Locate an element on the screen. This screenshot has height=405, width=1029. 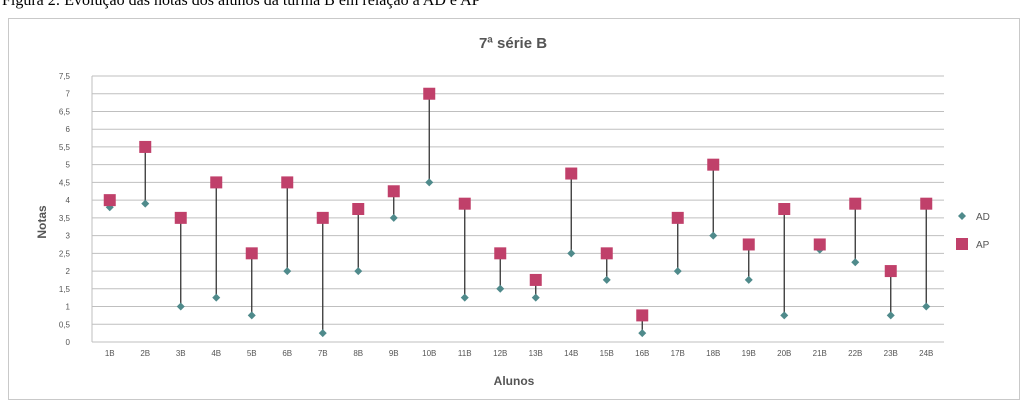
y-tick-label: 3 is located at coordinates (68, 236).